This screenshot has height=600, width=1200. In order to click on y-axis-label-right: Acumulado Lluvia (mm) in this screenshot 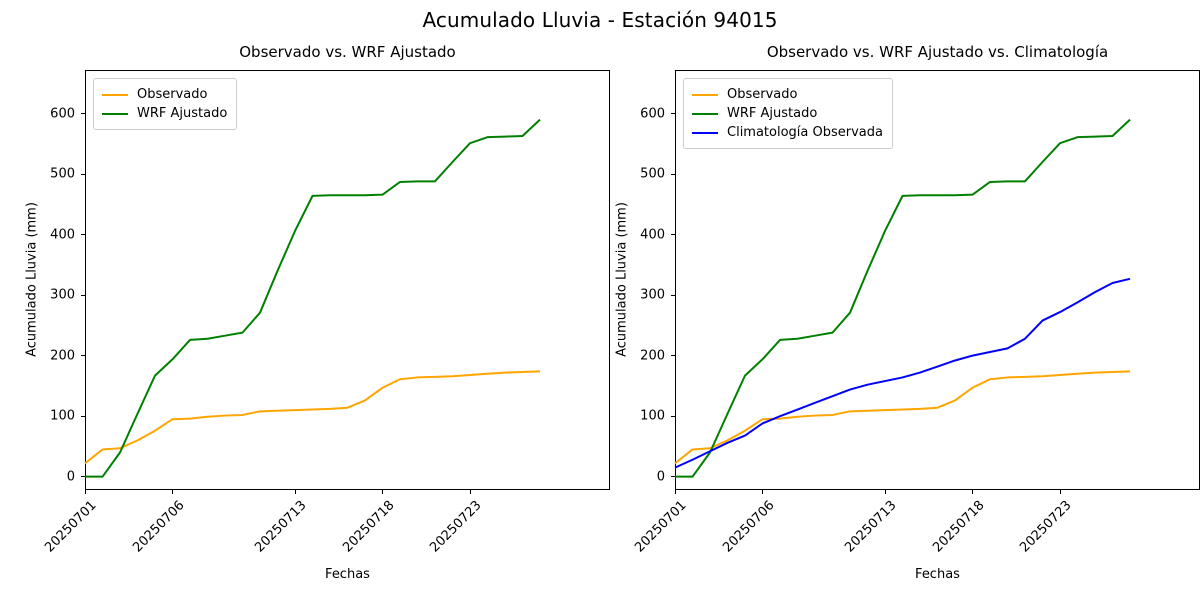, I will do `click(622, 279)`.